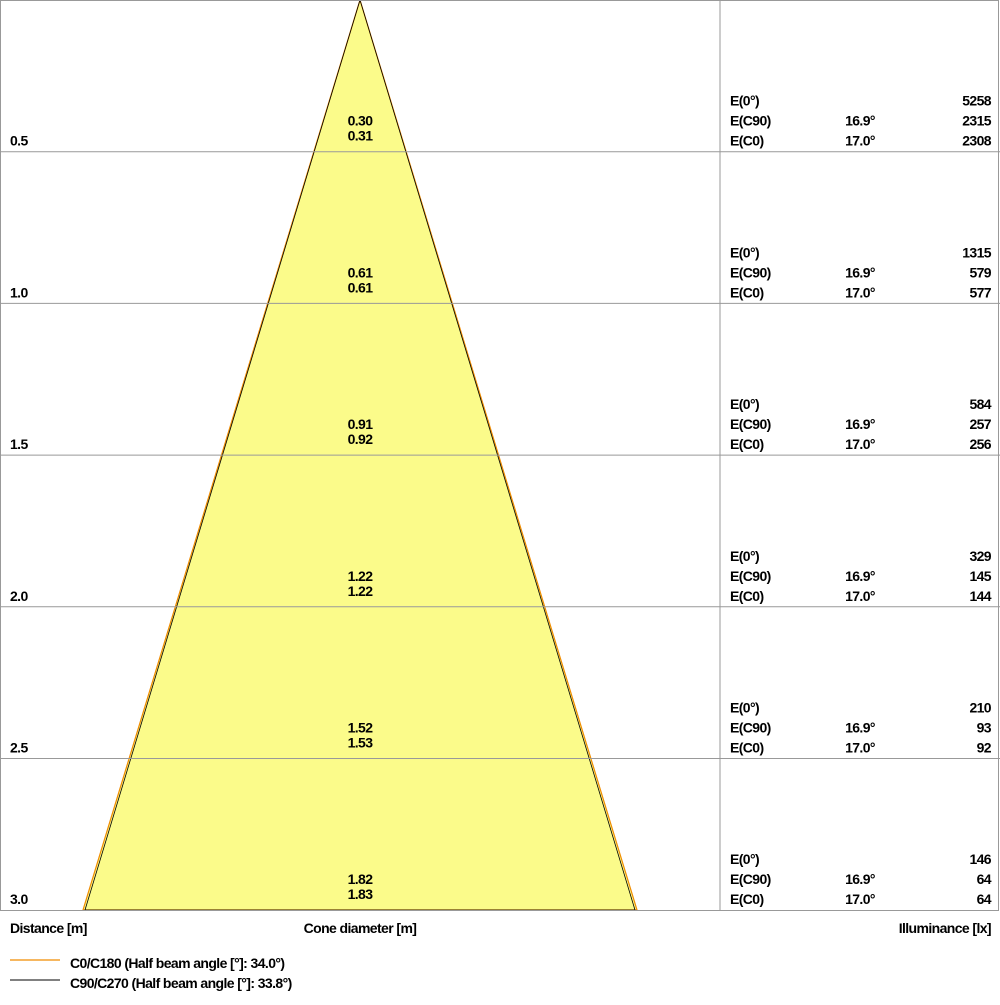 Image resolution: width=1000 pixels, height=1005 pixels. Describe the element at coordinates (977, 141) in the screenshot. I see `illuminance-value: 2308` at that location.